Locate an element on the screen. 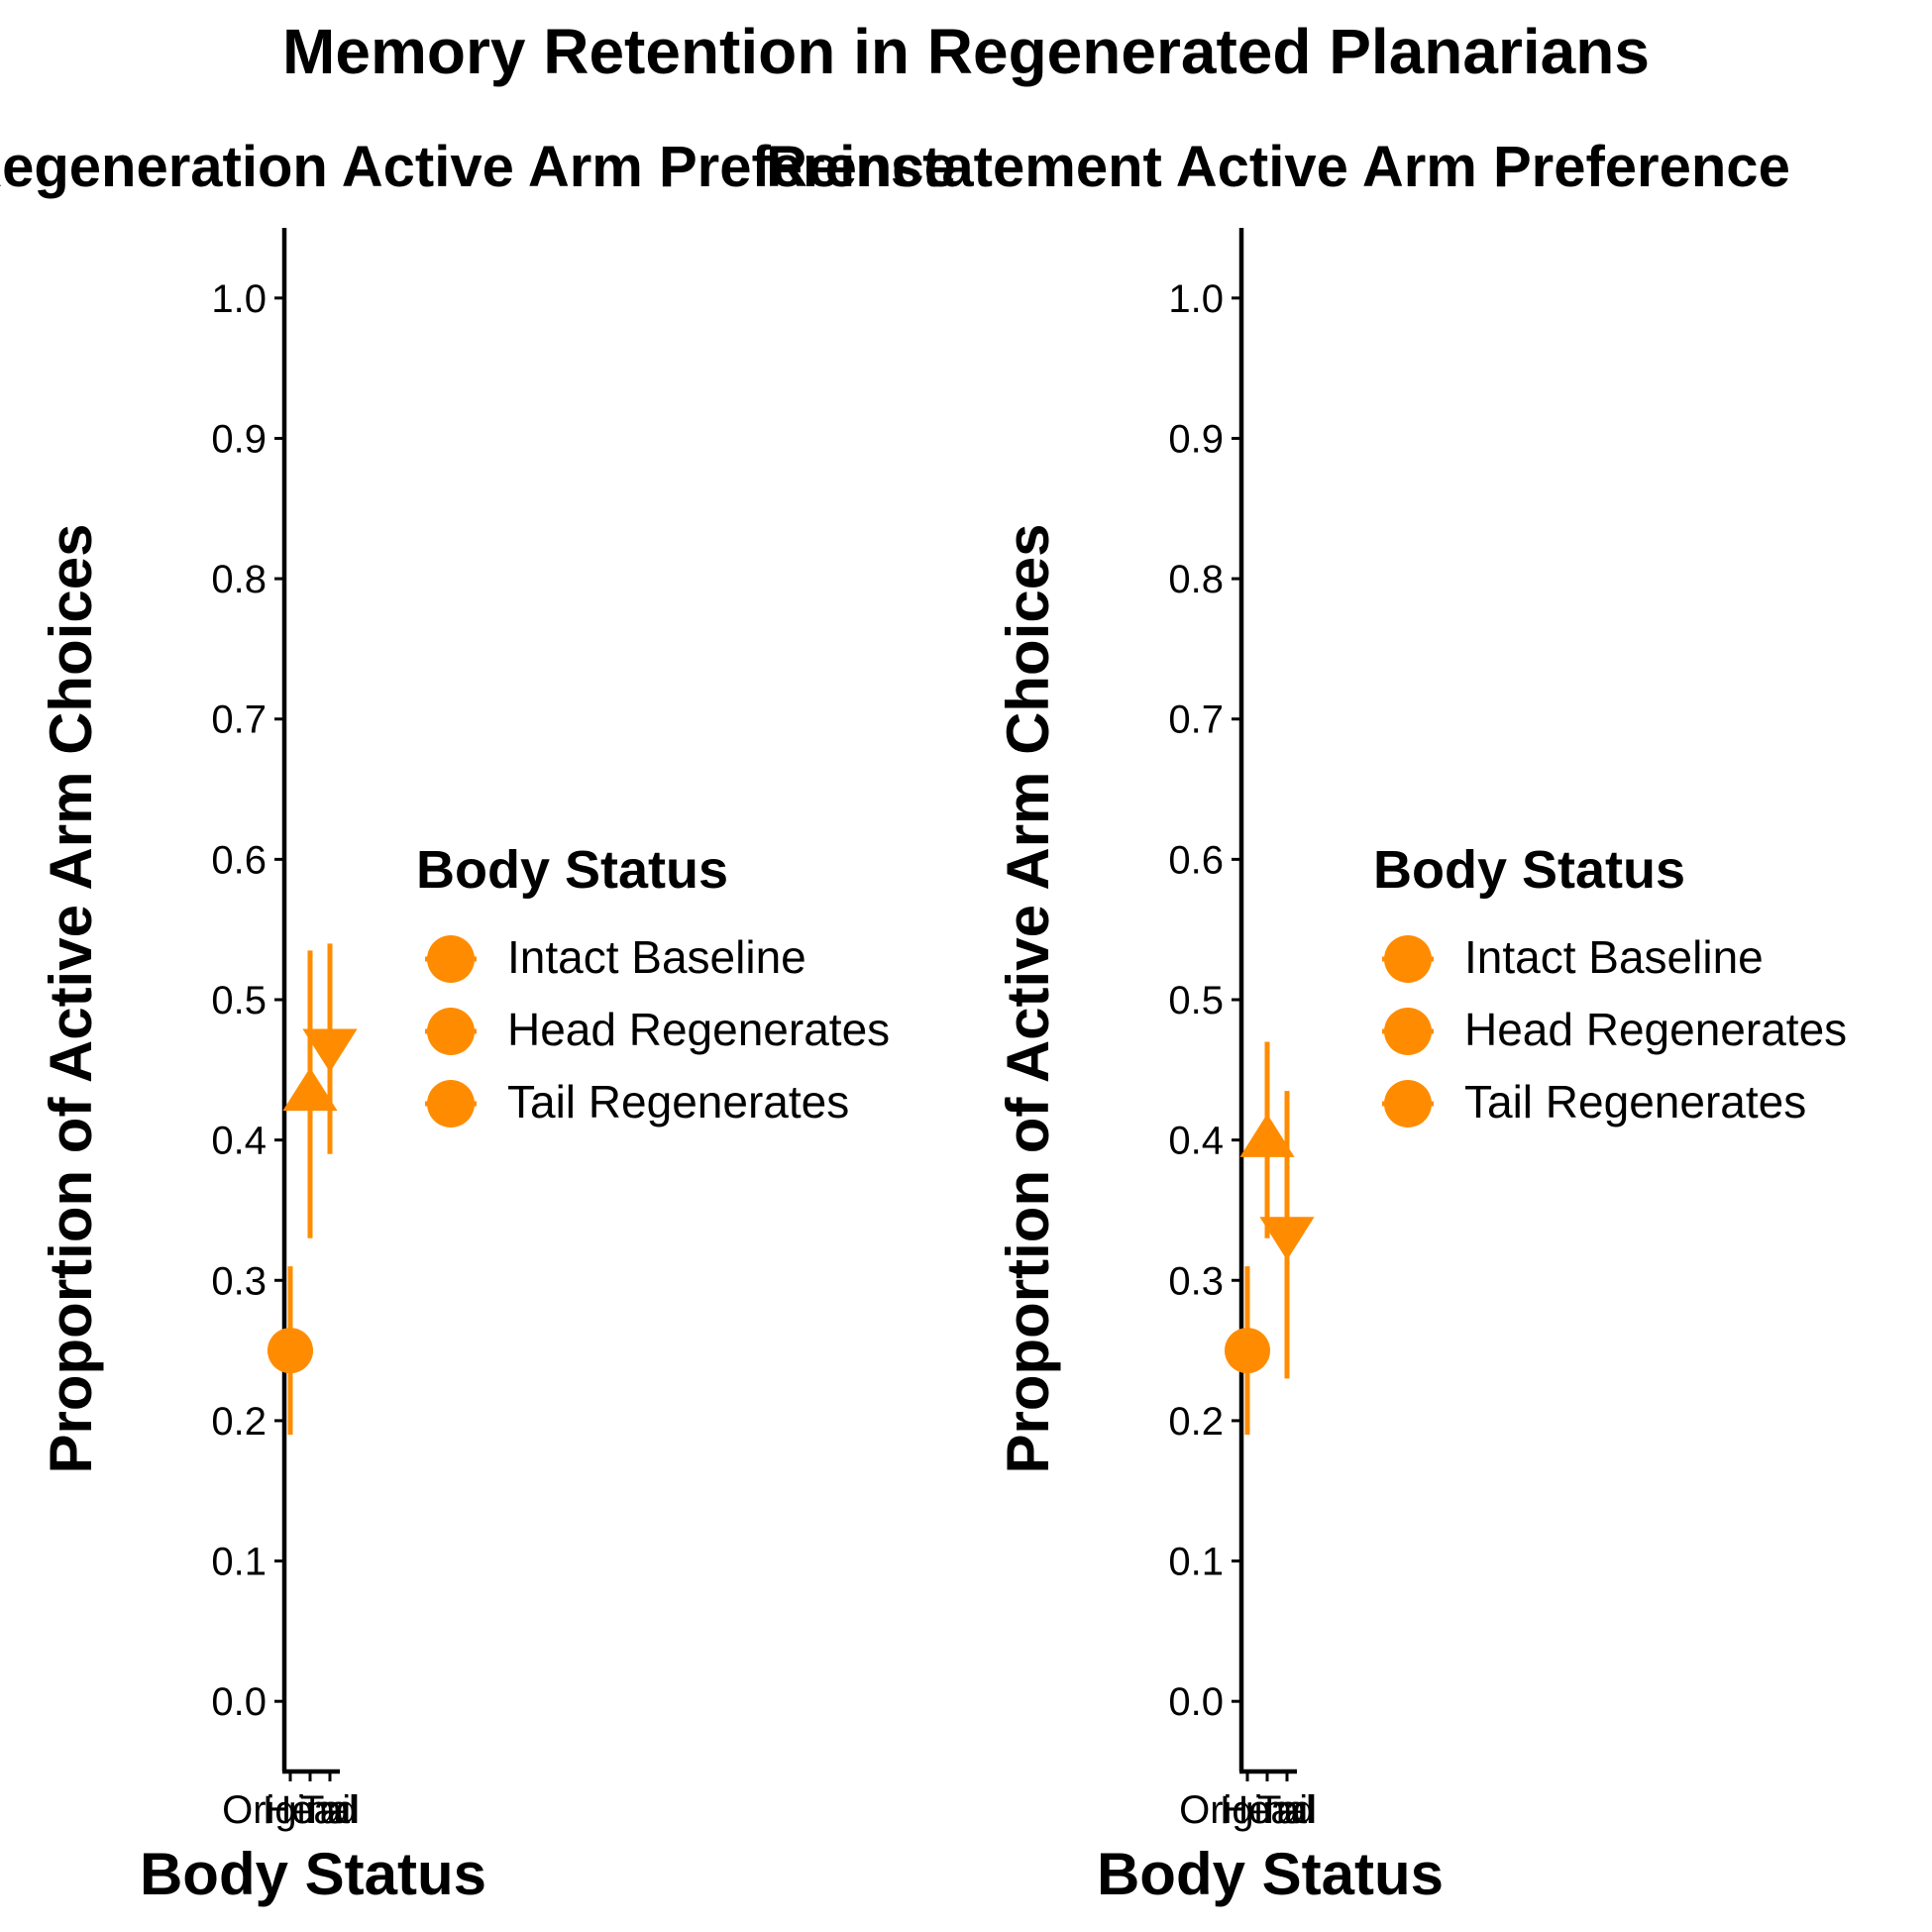 The width and height of the screenshot is (1932, 1932). panel-title: Post-Regeneration Active Arm Preference is located at coordinates (478, 167).